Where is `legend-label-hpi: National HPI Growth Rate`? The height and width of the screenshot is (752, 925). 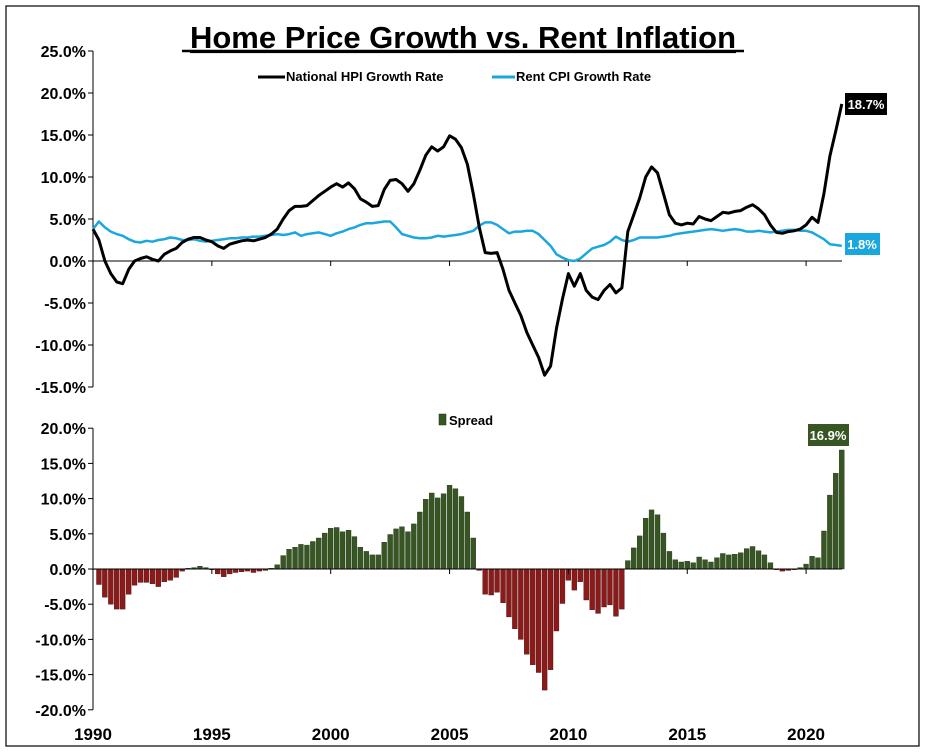
legend-label-hpi: National HPI Growth Rate is located at coordinates (364, 76).